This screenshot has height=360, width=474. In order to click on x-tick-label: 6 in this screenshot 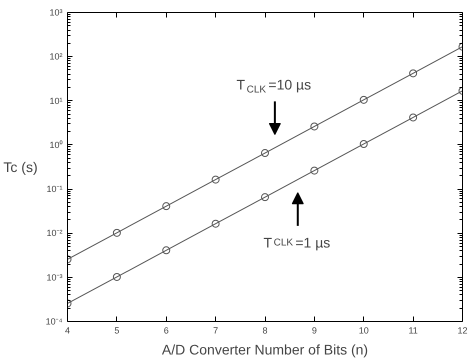, I will do `click(166, 331)`.